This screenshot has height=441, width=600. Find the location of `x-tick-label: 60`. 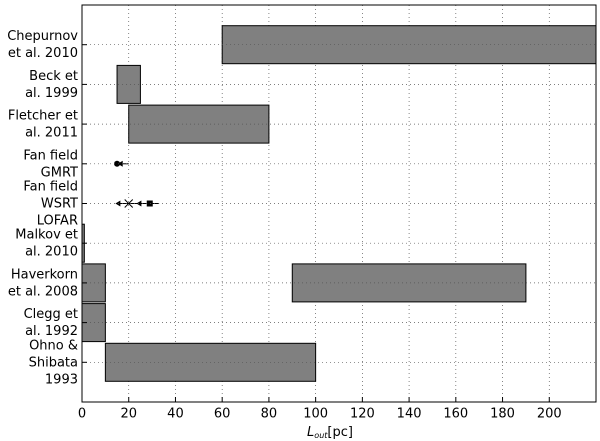

x-tick-label: 60 is located at coordinates (222, 414).